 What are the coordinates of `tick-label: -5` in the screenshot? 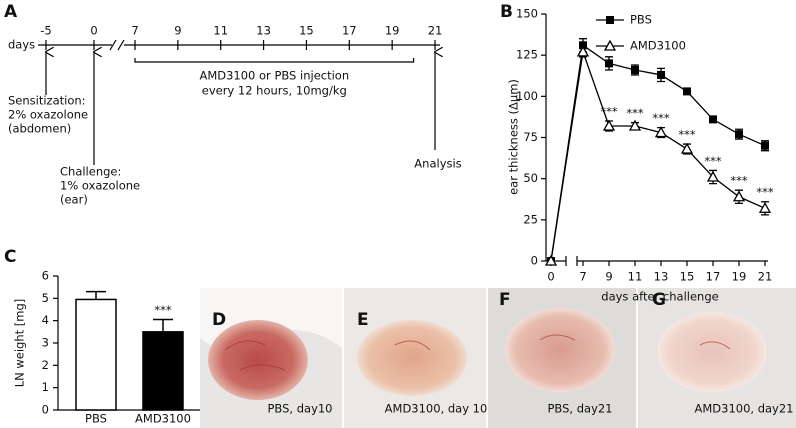 It's located at (45, 31).